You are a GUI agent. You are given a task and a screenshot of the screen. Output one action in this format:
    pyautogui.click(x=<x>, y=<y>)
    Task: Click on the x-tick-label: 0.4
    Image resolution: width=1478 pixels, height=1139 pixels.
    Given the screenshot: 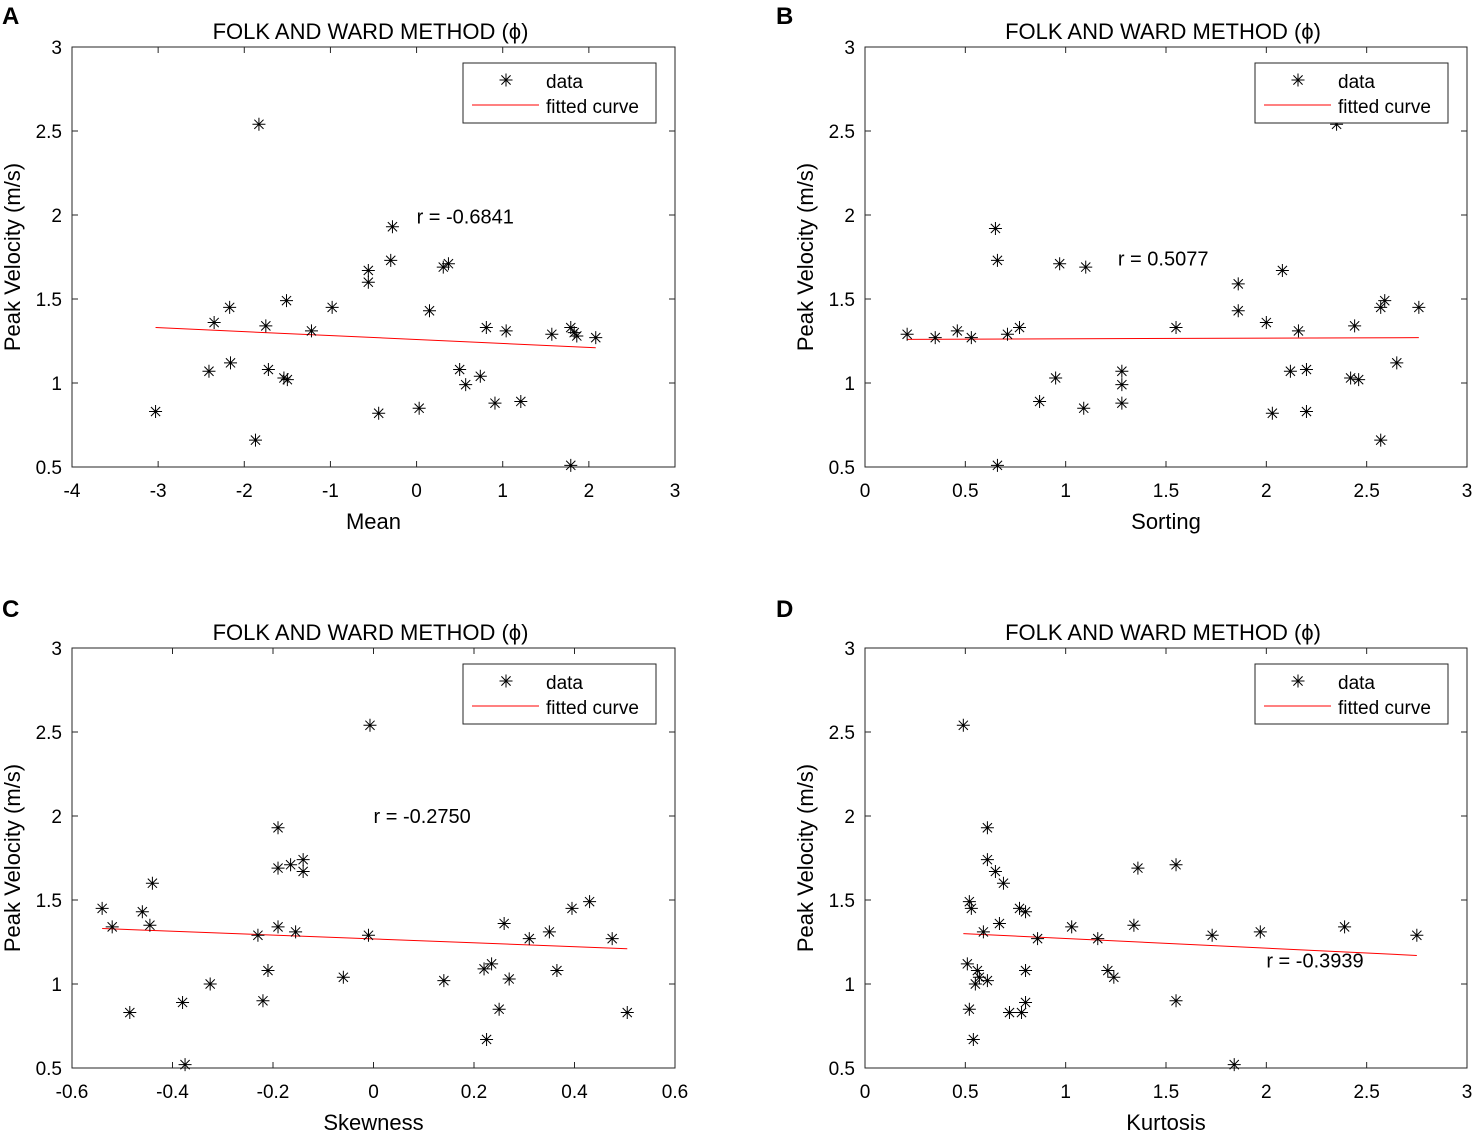 What is the action you would take?
    pyautogui.click(x=574, y=1092)
    